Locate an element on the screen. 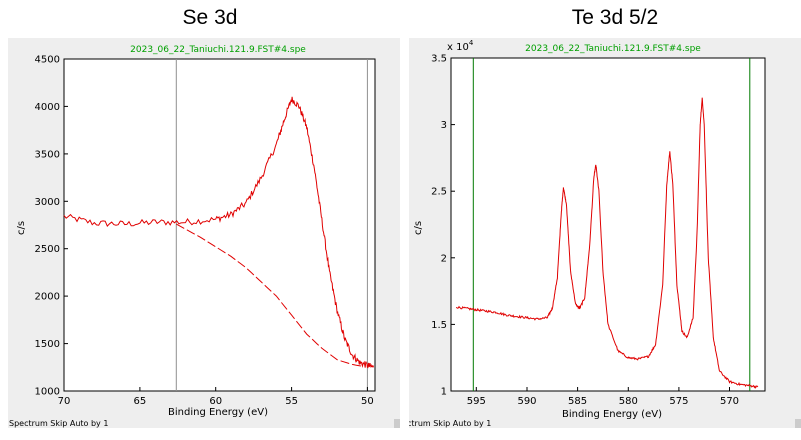 This screenshot has height=440, width=801. chart-title-se-3d: Se 3d is located at coordinates (210, 17).